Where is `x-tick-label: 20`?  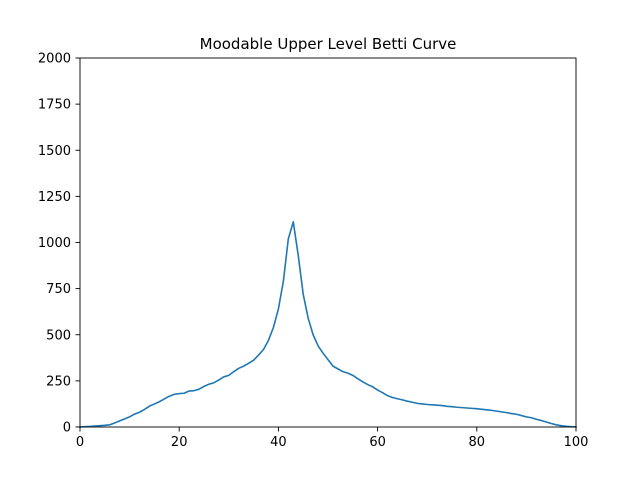 x-tick-label: 20 is located at coordinates (179, 442).